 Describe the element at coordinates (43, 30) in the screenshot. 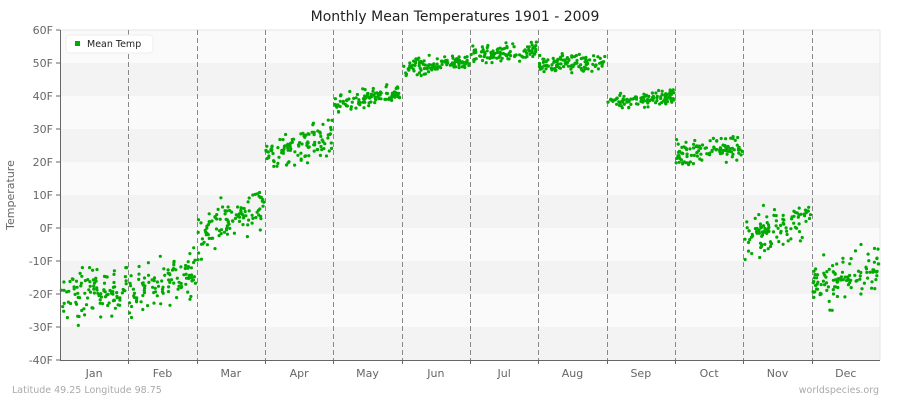

I see `y-tick-label: 60F` at that location.